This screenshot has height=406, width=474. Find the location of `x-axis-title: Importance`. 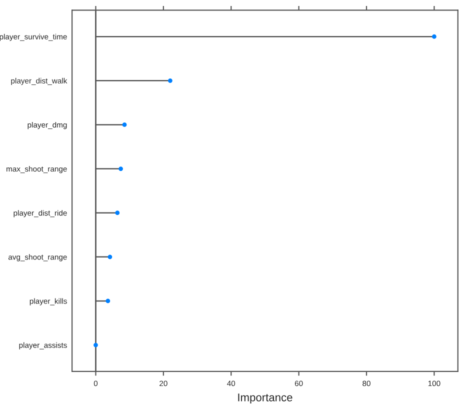

x-axis-title: Importance is located at coordinates (265, 399).